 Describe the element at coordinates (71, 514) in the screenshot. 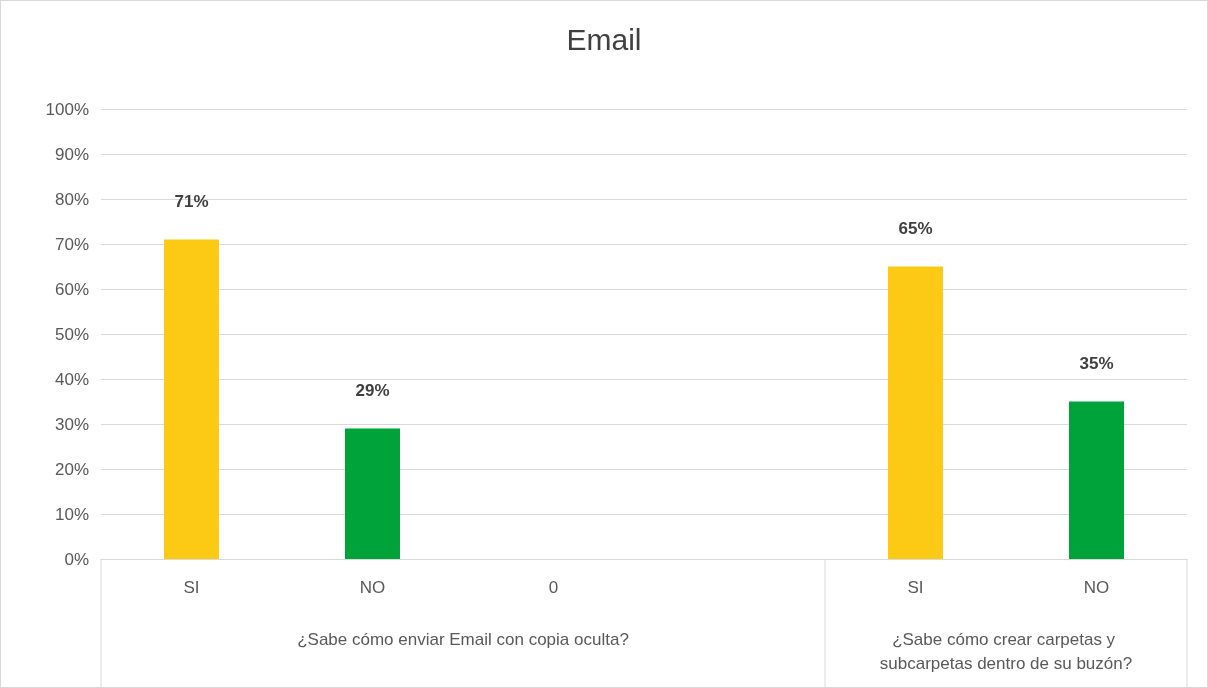

I see `y-tick-label: 10%` at that location.